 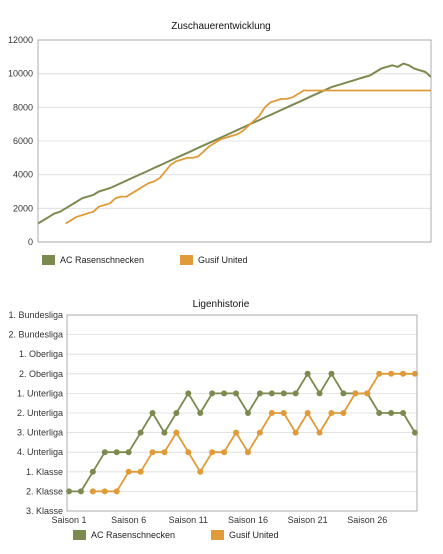 What do you see at coordinates (40, 433) in the screenshot?
I see `y-tick-label: 3. Unterliga` at bounding box center [40, 433].